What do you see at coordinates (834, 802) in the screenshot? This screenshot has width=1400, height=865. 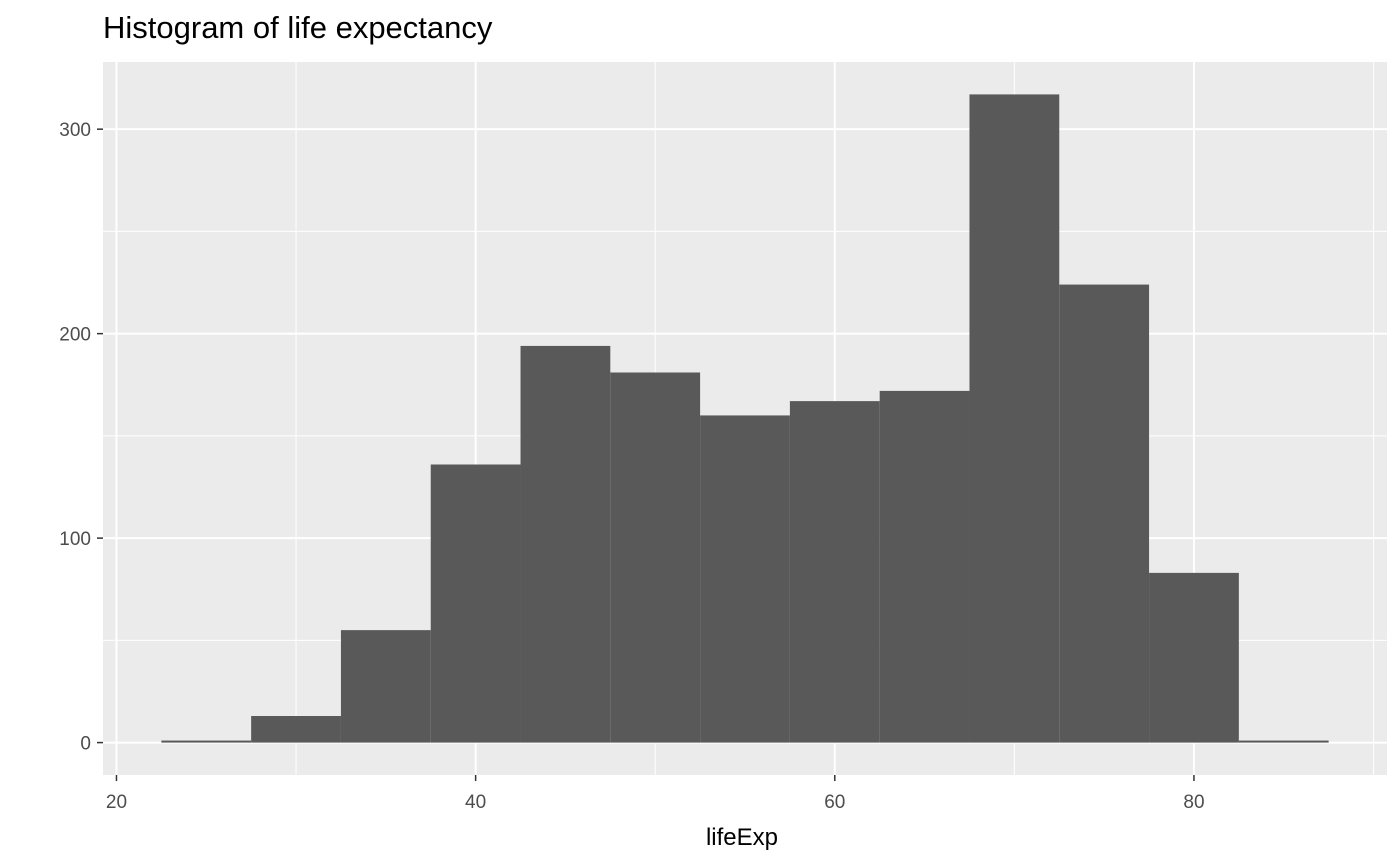 I see `x-tick-label: 60` at bounding box center [834, 802].